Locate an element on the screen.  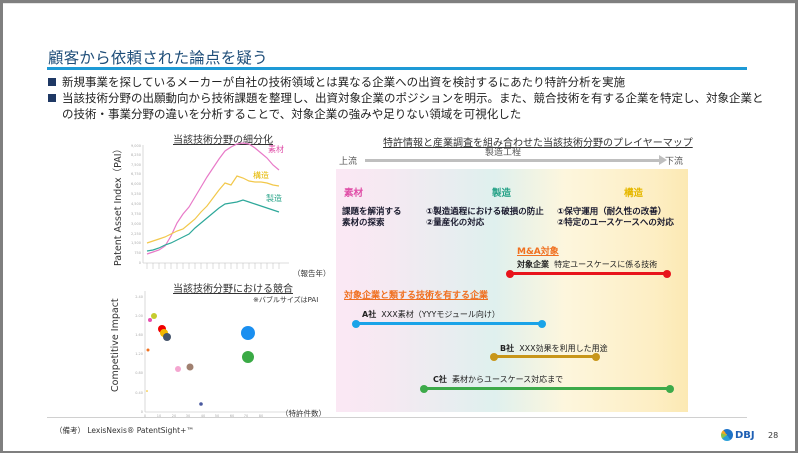
category-seizo: 製造 is located at coordinates (502, 193).